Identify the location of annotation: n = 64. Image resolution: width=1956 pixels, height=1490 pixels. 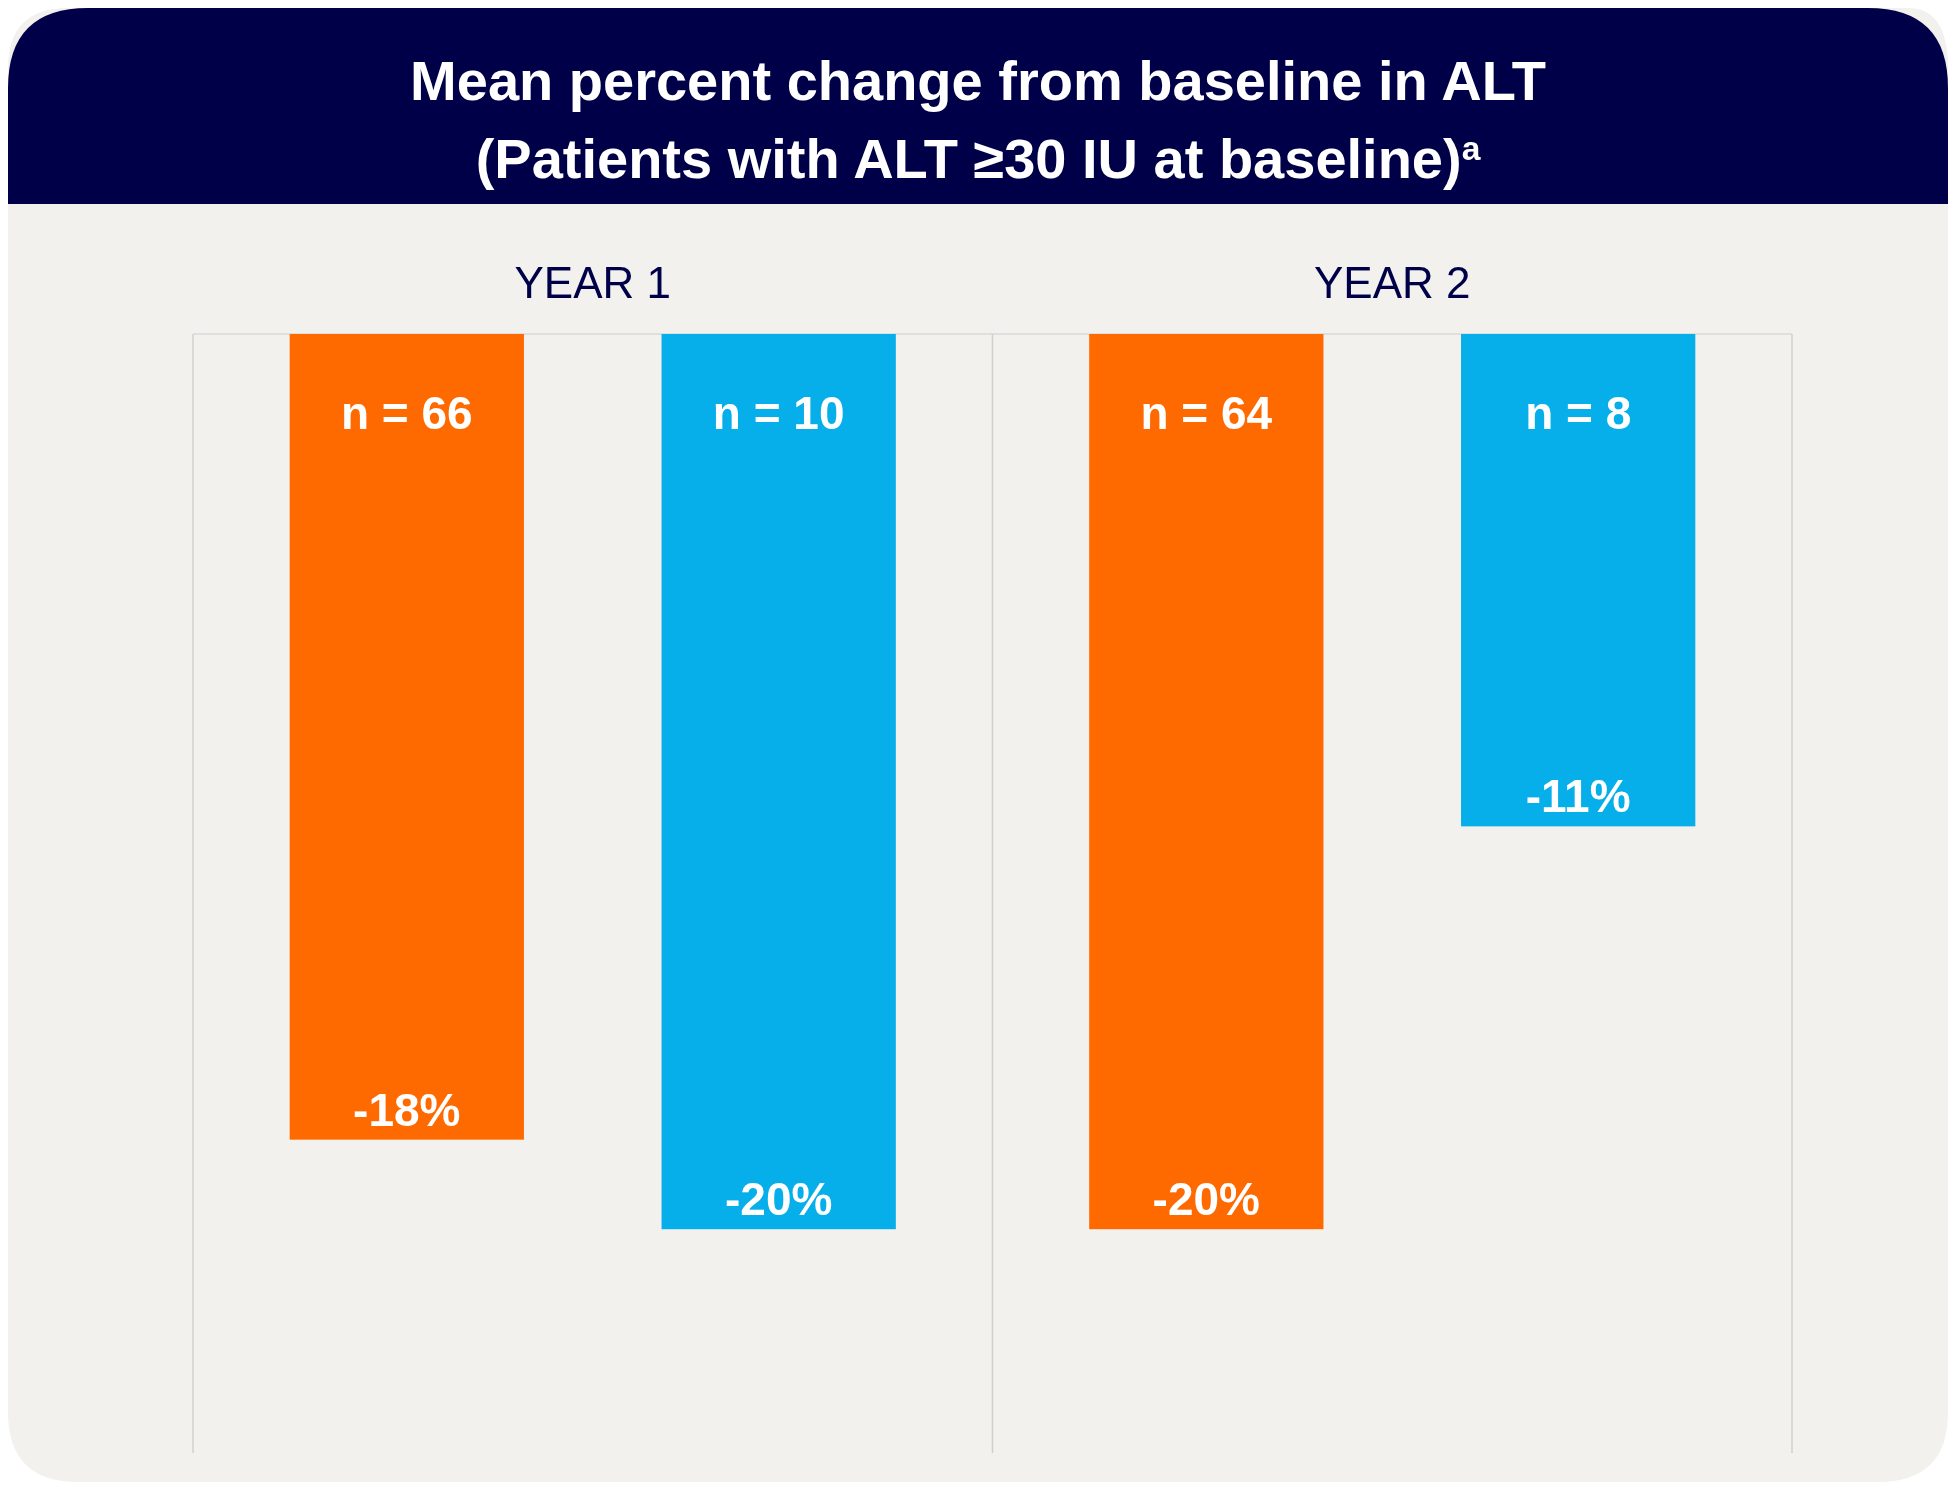
(1206, 413).